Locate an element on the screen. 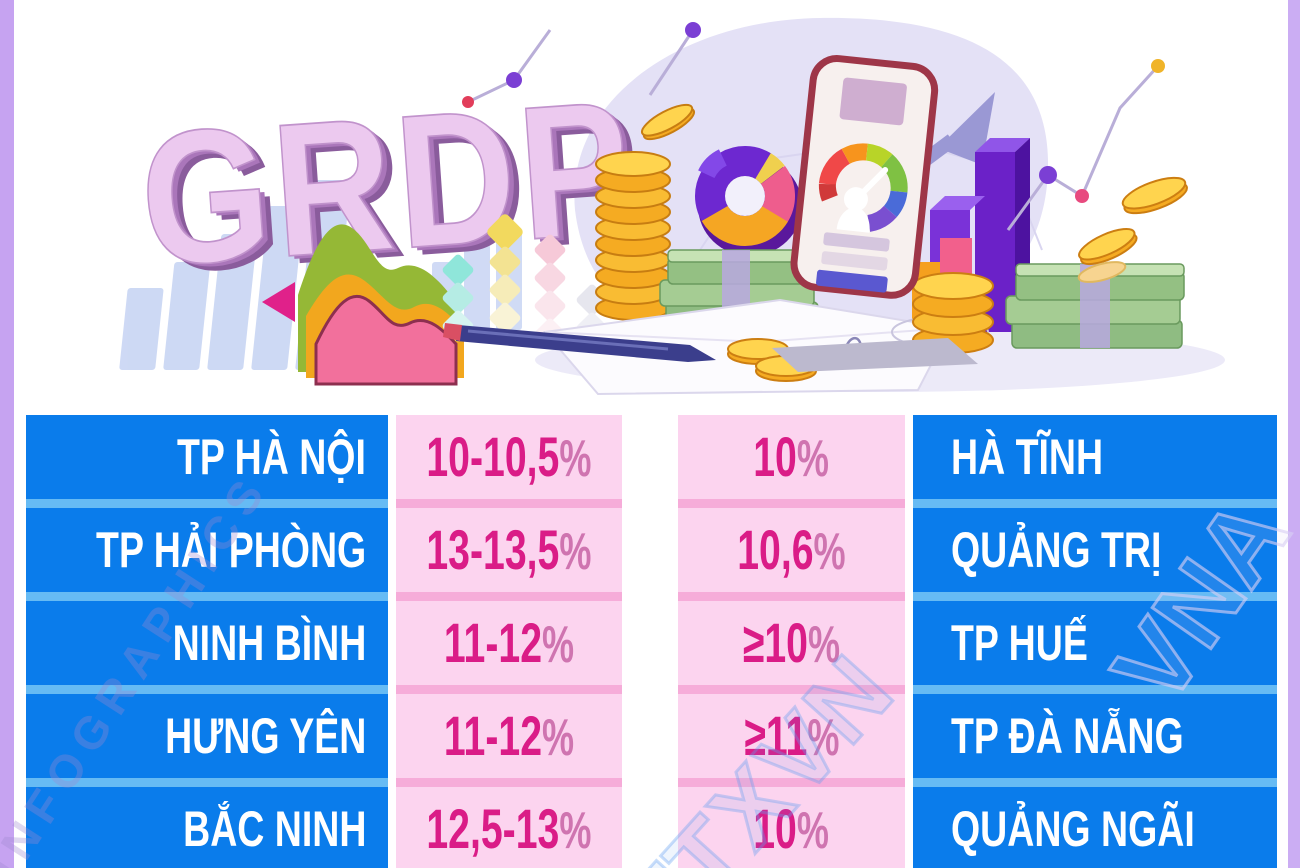  province-name-cell: QUẢNG TRỊ is located at coordinates (1095, 550).